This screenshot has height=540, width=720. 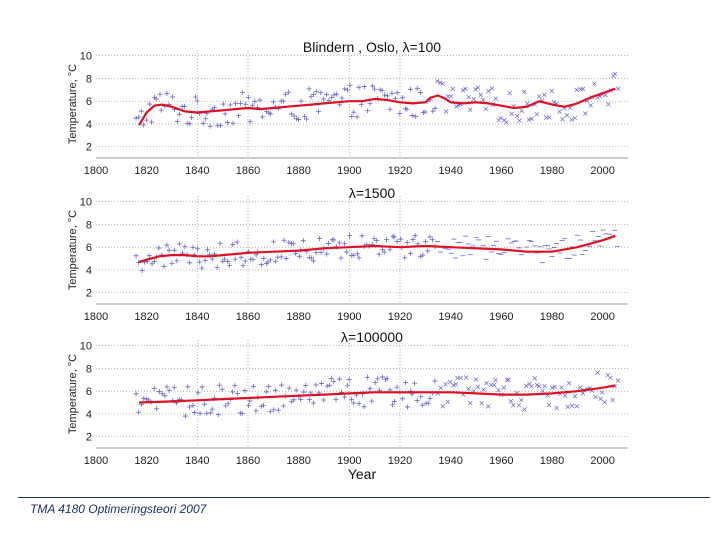 What do you see at coordinates (89, 79) in the screenshot?
I see `y-tick-label: 8` at bounding box center [89, 79].